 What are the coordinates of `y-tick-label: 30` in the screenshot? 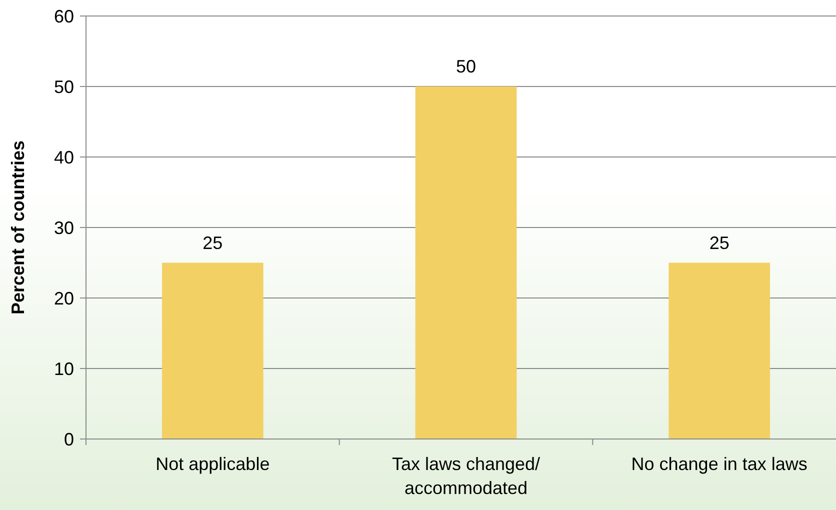 It's located at (64, 228).